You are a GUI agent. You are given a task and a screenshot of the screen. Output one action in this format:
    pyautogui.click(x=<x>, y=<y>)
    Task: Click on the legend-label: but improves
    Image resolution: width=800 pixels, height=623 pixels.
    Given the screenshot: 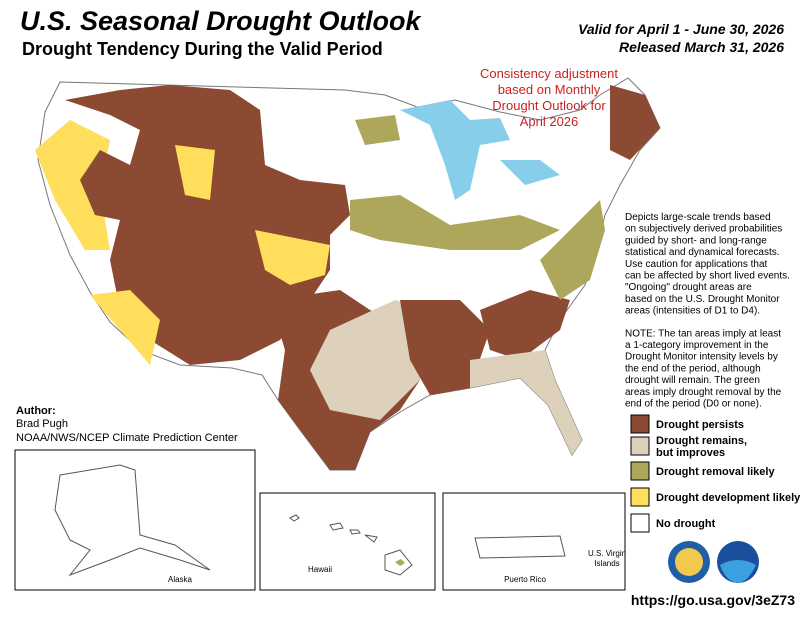 What is the action you would take?
    pyautogui.click(x=690, y=453)
    